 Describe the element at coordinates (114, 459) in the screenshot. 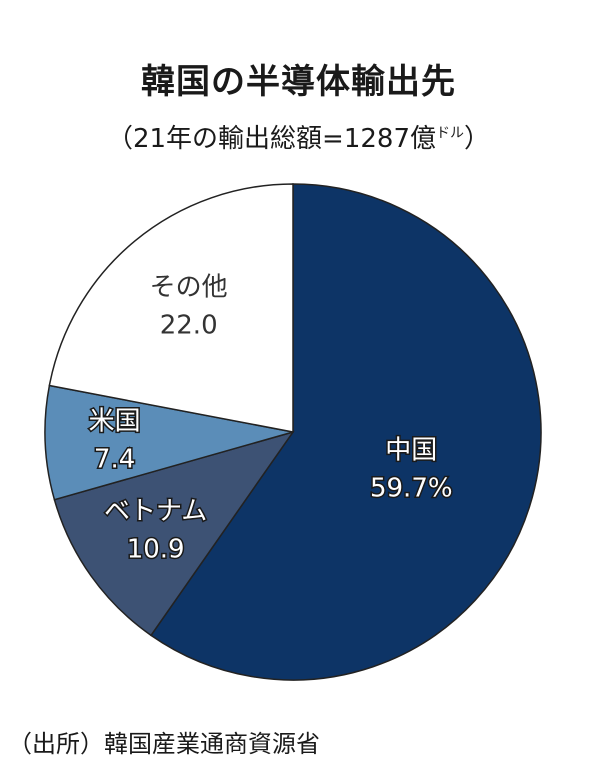

I see `slice-value: 7.4` at that location.